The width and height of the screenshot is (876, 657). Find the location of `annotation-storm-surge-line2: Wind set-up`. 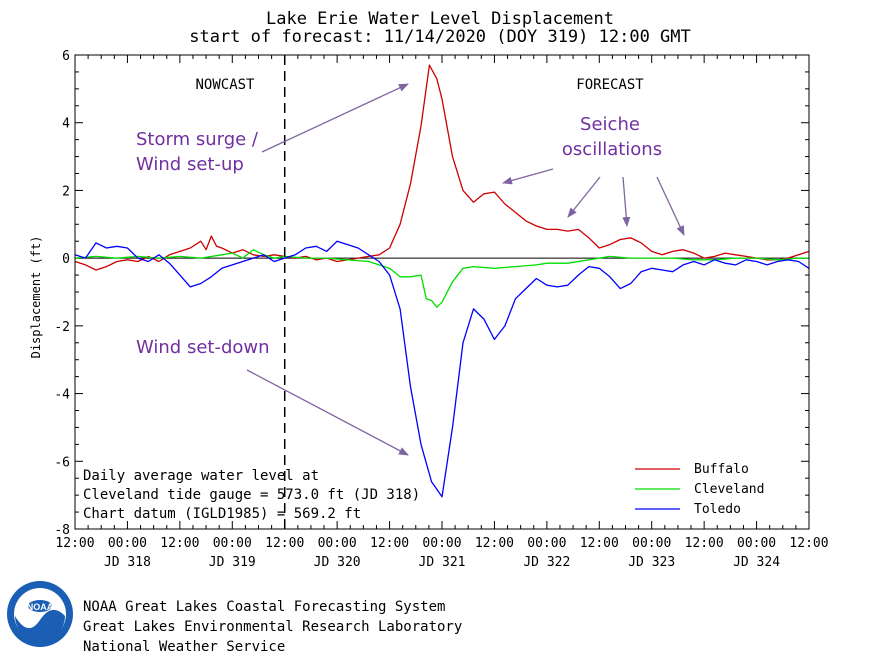

annotation-storm-surge-line2: Wind set-up is located at coordinates (190, 164).